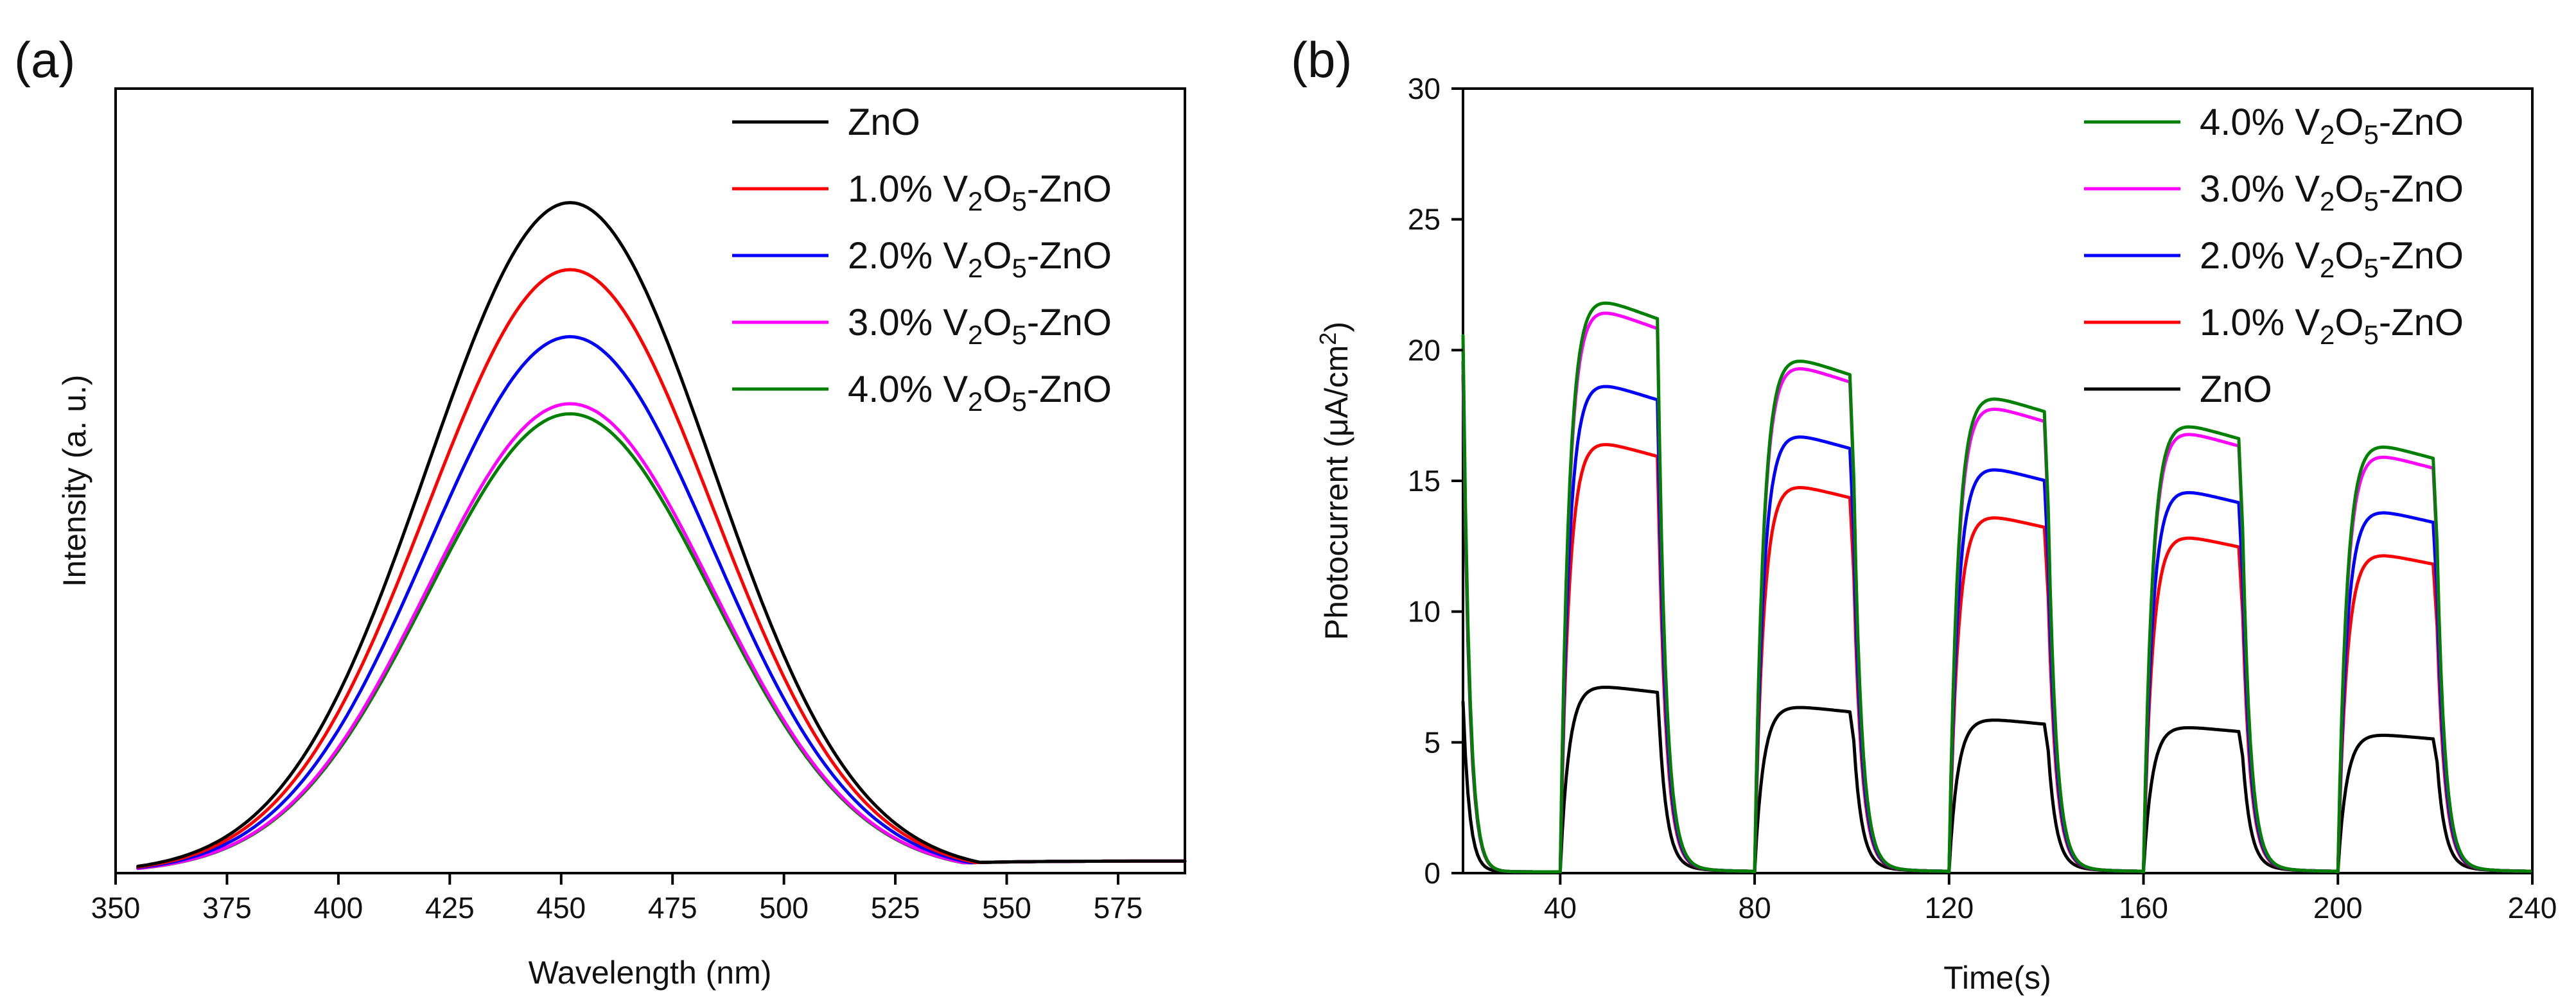 This screenshot has width=2576, height=1006. What do you see at coordinates (1432, 742) in the screenshot?
I see `panel-b-y-tick-label: 5` at bounding box center [1432, 742].